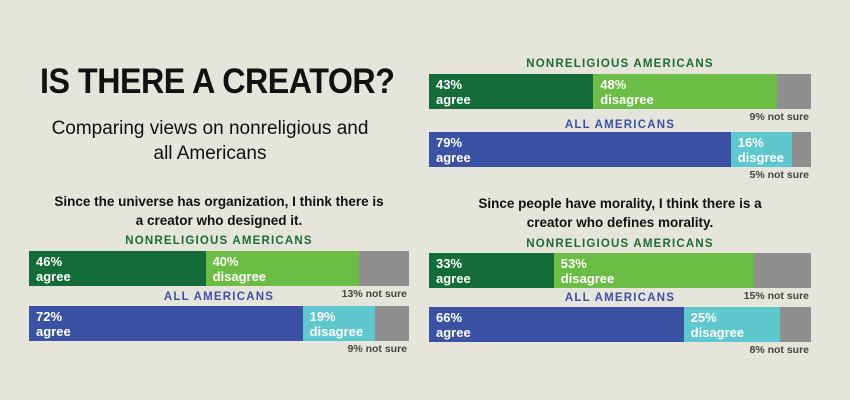  Describe the element at coordinates (573, 263) in the screenshot. I see `segment-value: 53%` at that location.